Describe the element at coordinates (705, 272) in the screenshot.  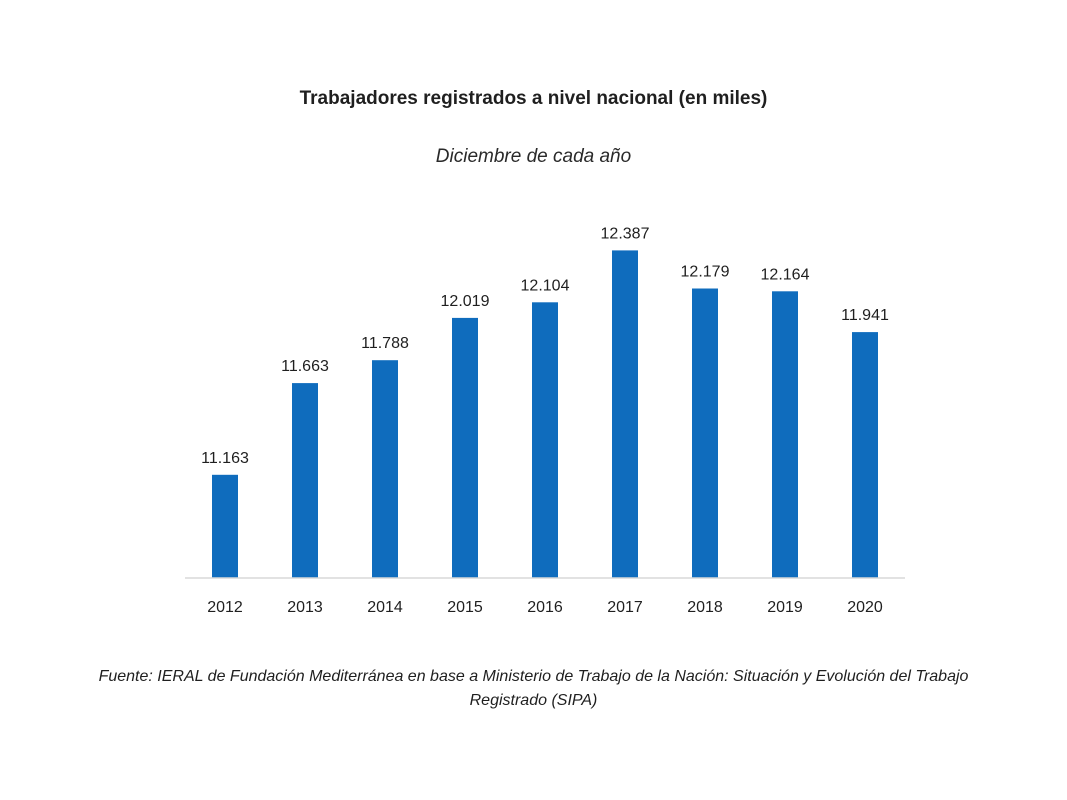
I see `data-label-2018: 12.179` at that location.